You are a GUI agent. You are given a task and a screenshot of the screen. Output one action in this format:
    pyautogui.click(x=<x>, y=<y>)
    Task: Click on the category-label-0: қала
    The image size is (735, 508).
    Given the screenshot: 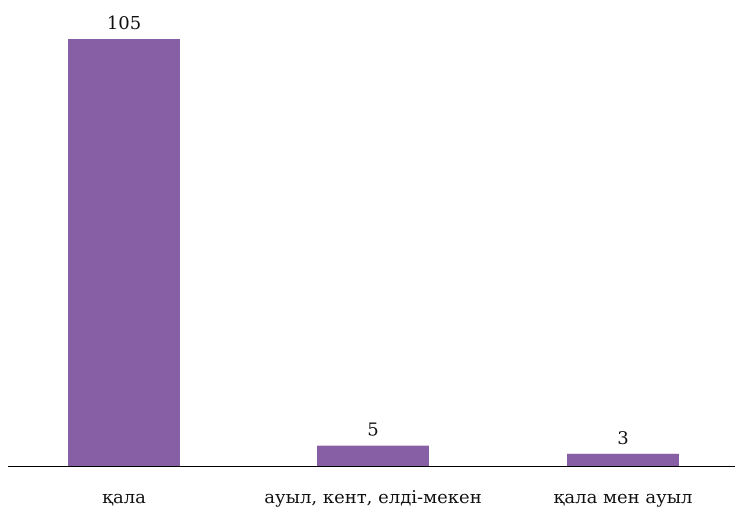 What is the action you would take?
    pyautogui.click(x=124, y=497)
    